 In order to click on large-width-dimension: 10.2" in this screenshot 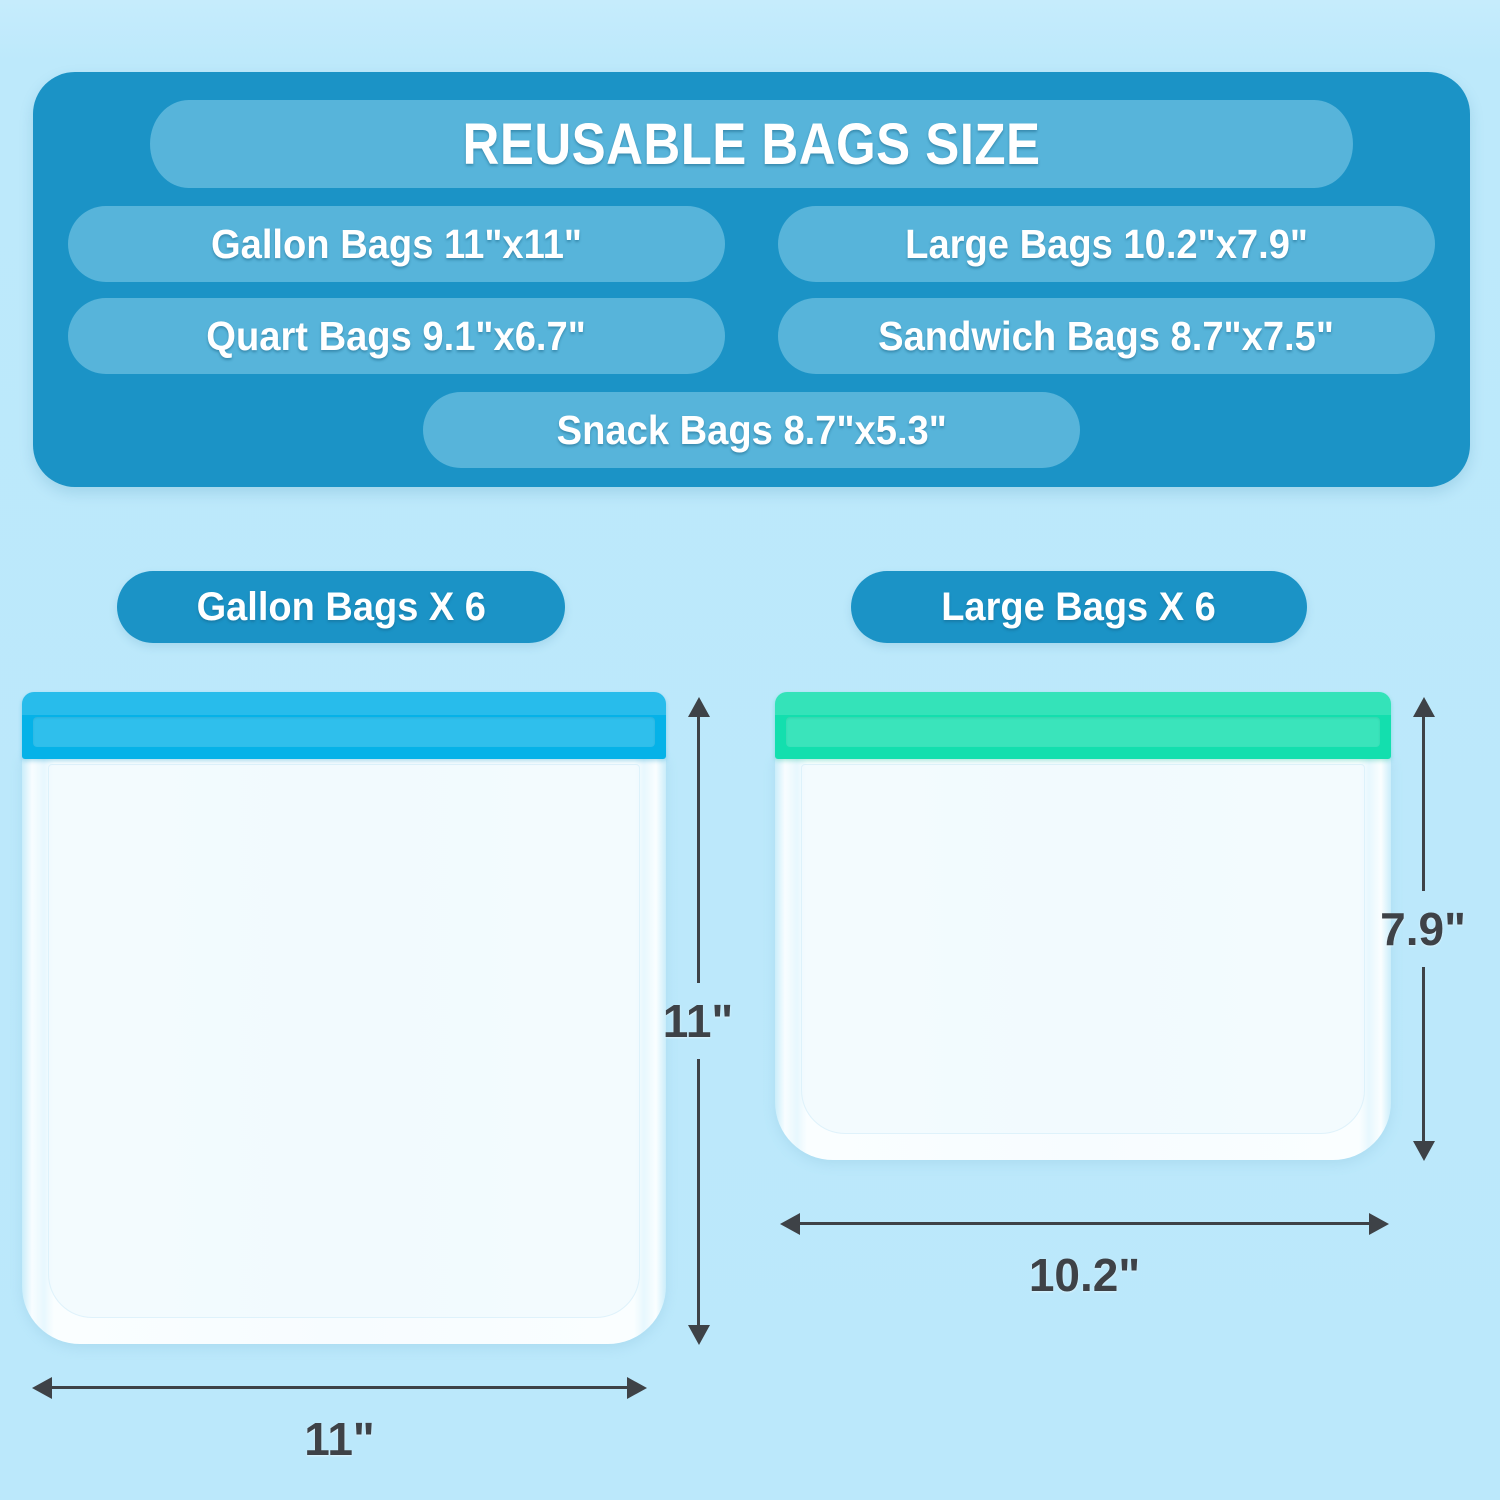, I will do `click(1084, 1257)`.